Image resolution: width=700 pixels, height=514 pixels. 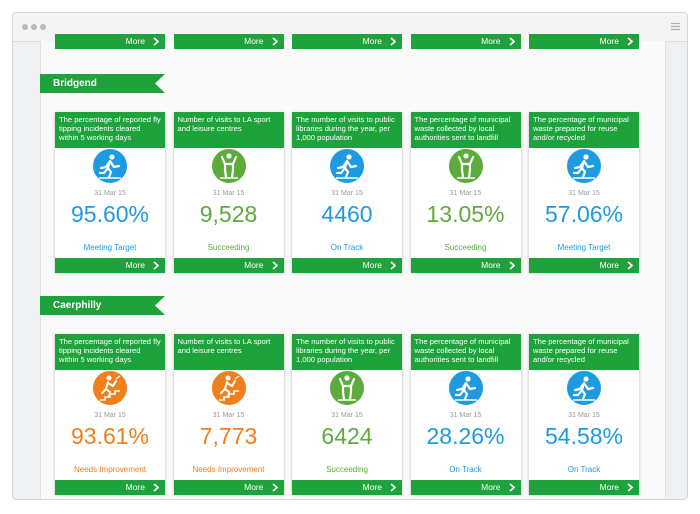 I want to click on section-header: Caerphilly, so click(x=102, y=305).